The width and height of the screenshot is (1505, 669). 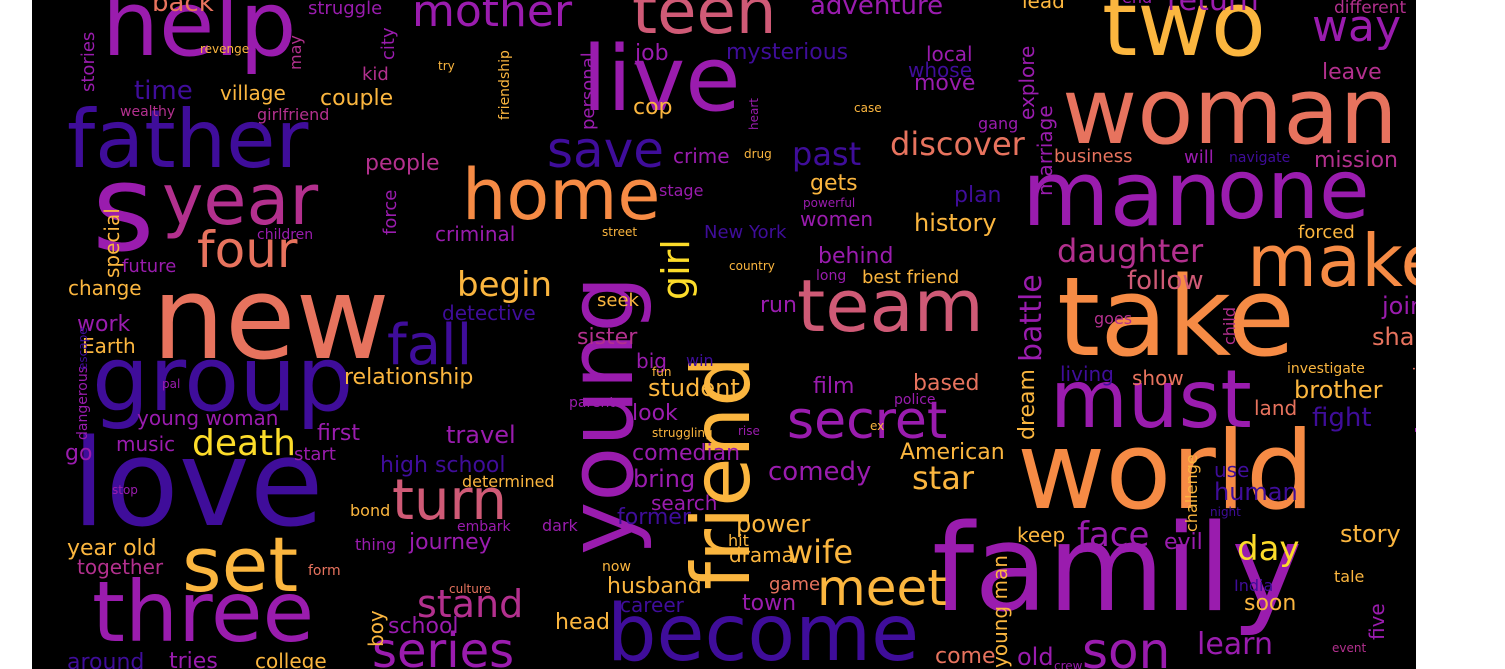 What do you see at coordinates (203, 612) in the screenshot?
I see `cloud-word: three` at bounding box center [203, 612].